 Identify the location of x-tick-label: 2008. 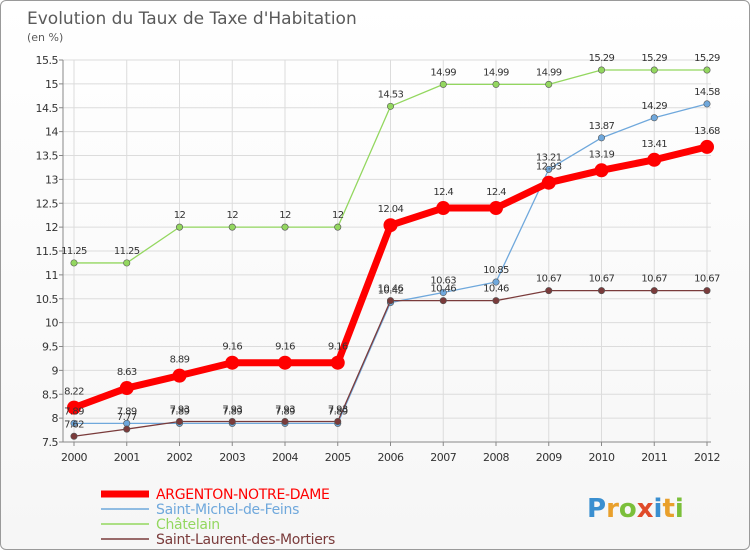
(496, 457).